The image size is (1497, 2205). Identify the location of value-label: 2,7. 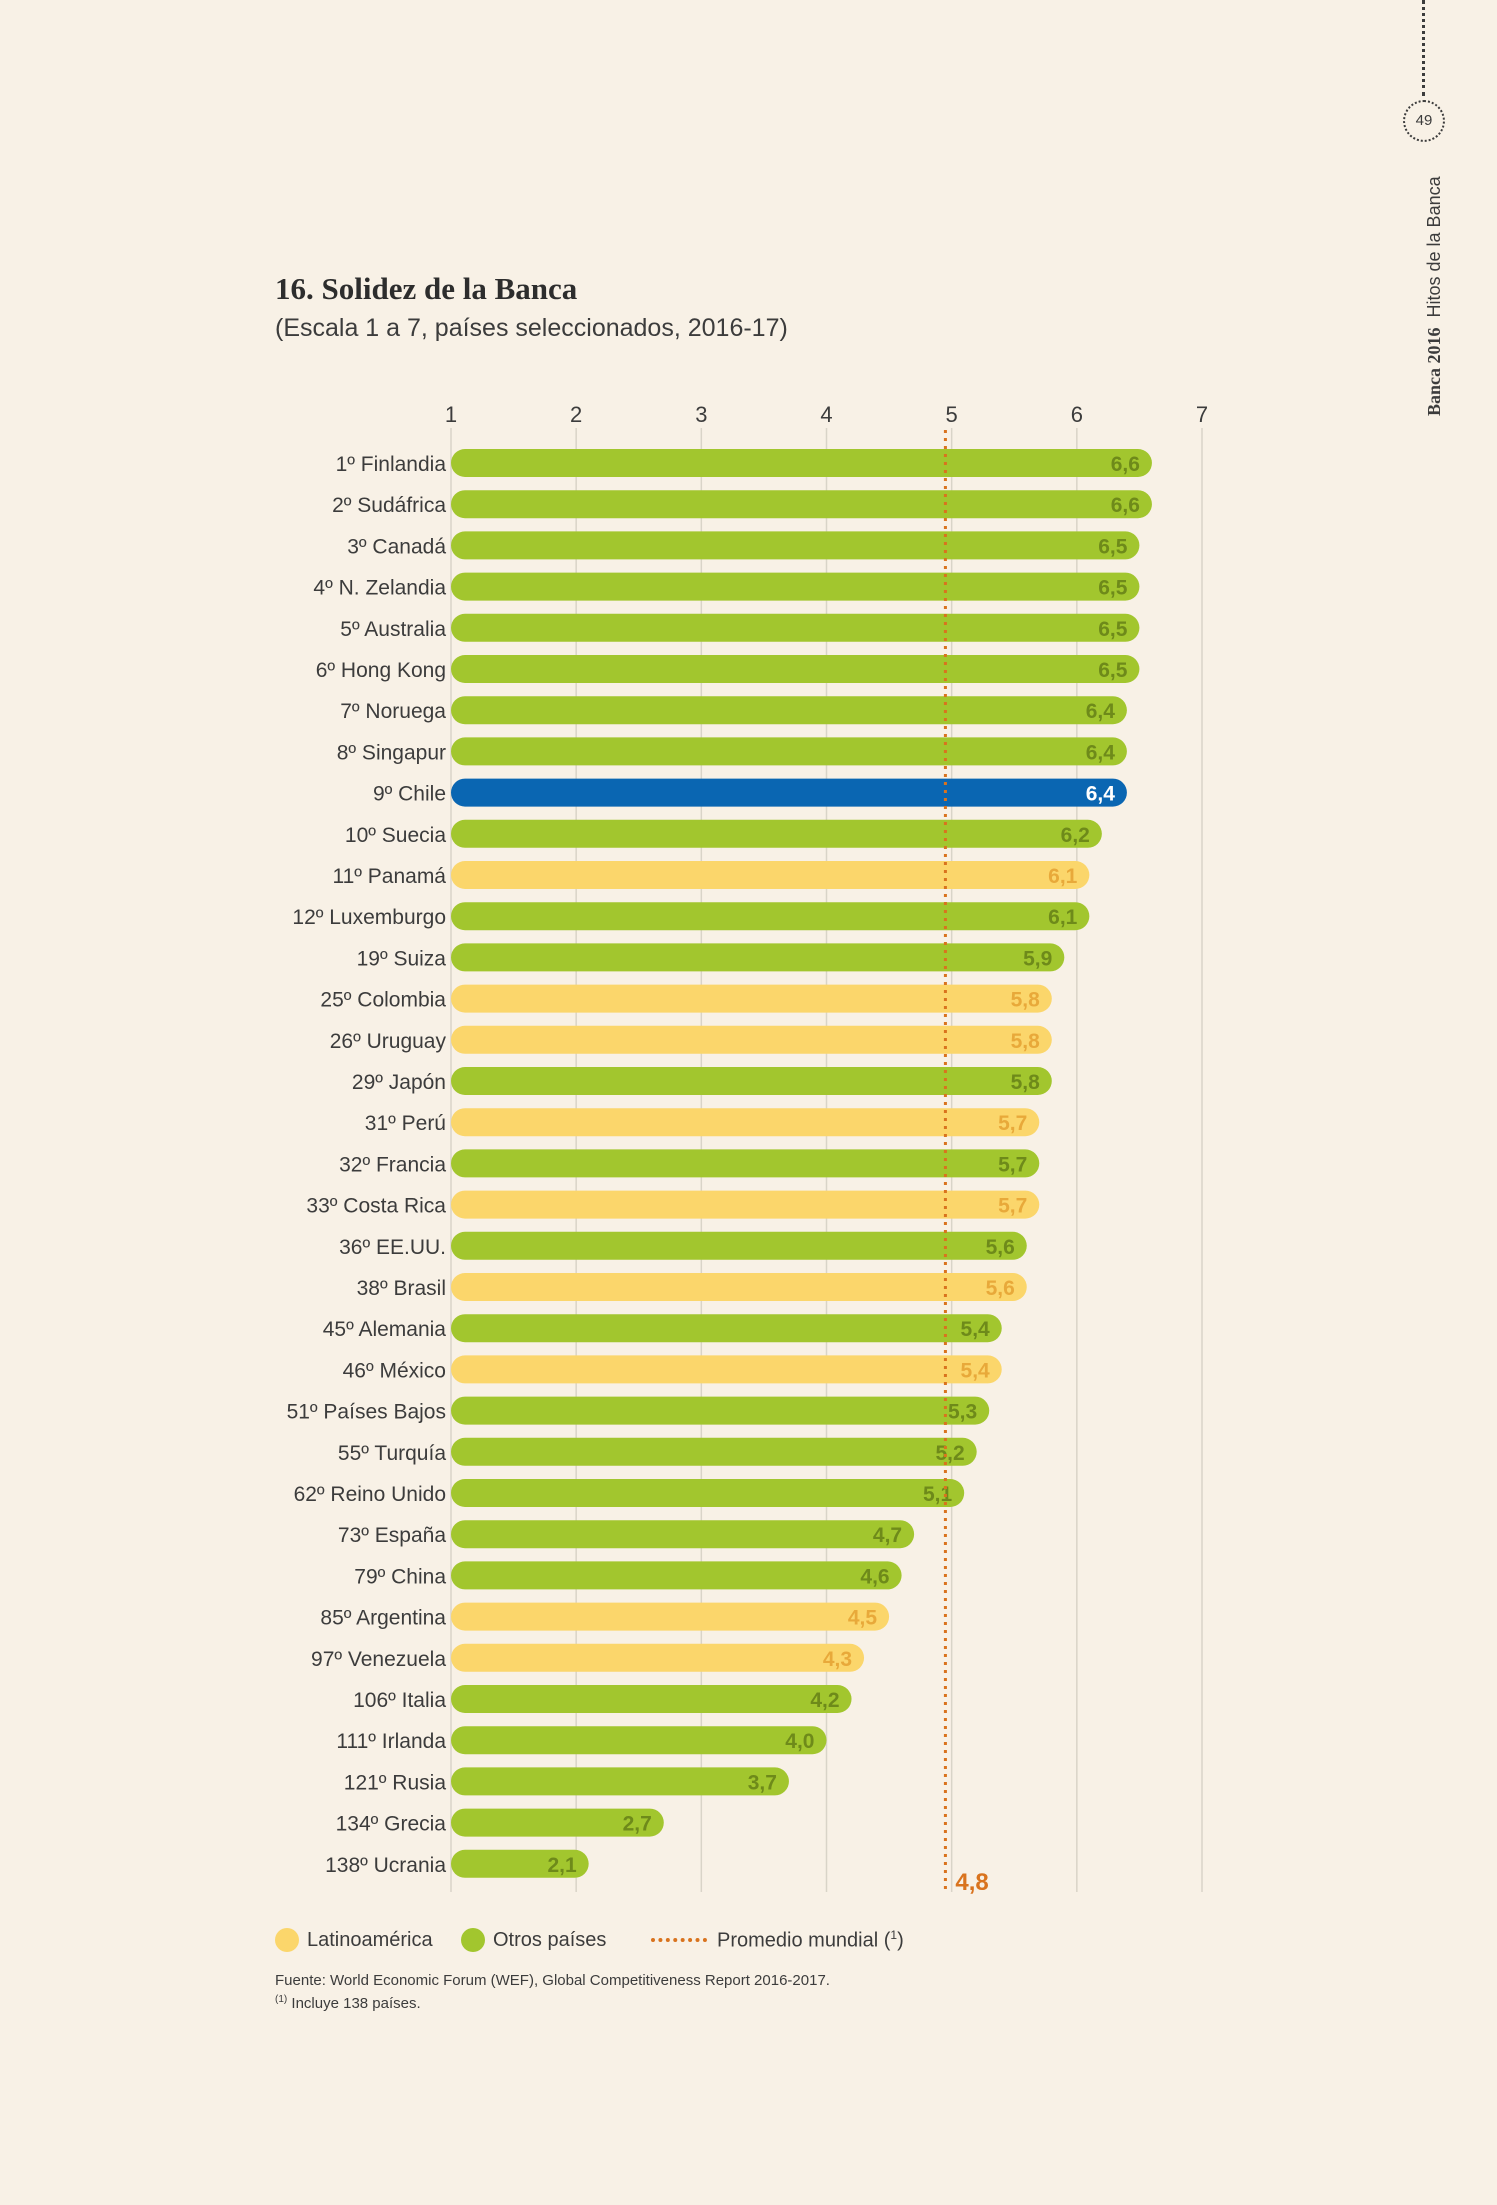
(637, 1824).